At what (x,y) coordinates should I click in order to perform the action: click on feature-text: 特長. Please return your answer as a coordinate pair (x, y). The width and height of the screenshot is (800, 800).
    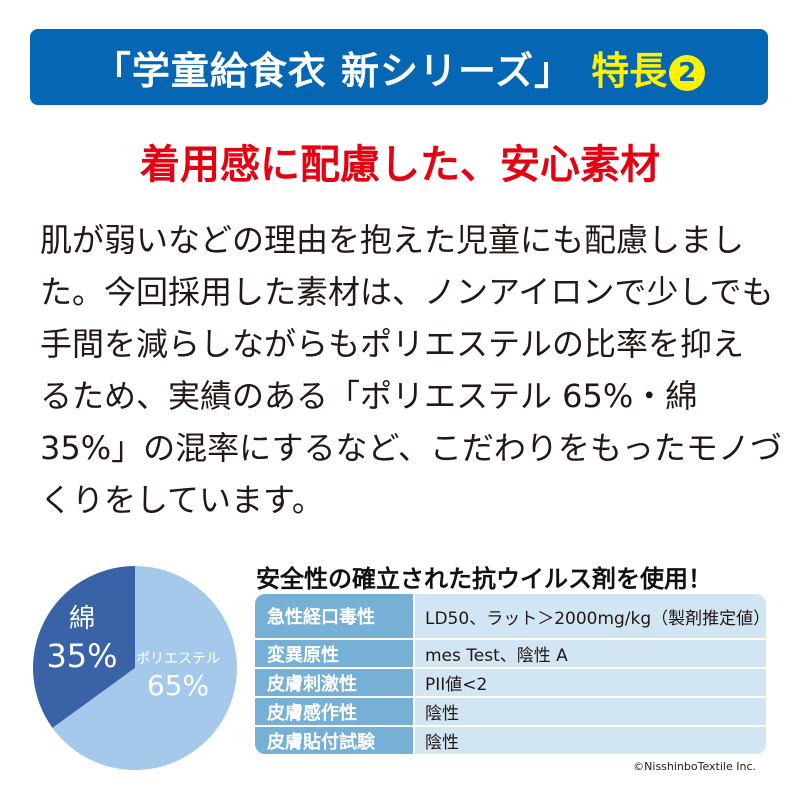
    Looking at the image, I should click on (629, 70).